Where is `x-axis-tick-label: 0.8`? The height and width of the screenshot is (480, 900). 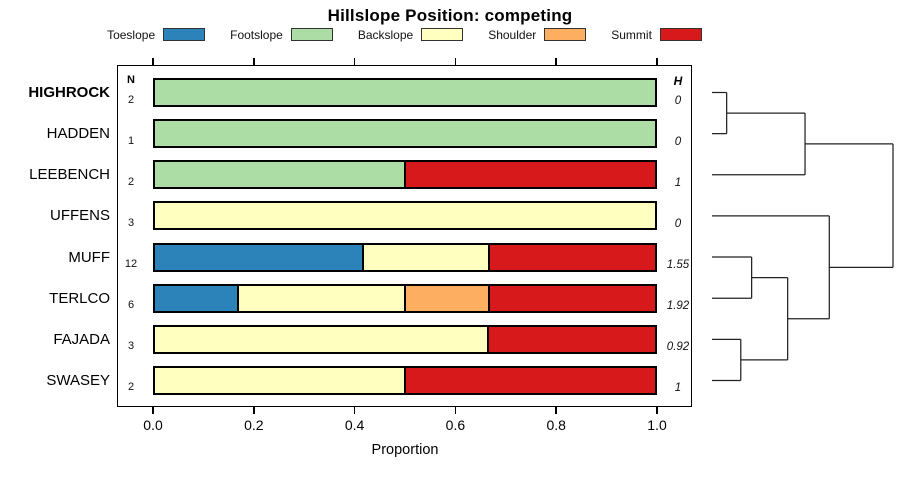
x-axis-tick-label: 0.8 is located at coordinates (556, 425).